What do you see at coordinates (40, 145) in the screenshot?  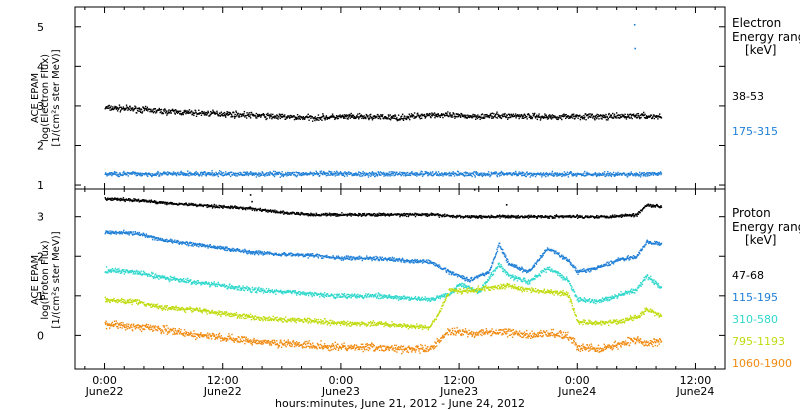 I see `y-tick-label: 2` at bounding box center [40, 145].